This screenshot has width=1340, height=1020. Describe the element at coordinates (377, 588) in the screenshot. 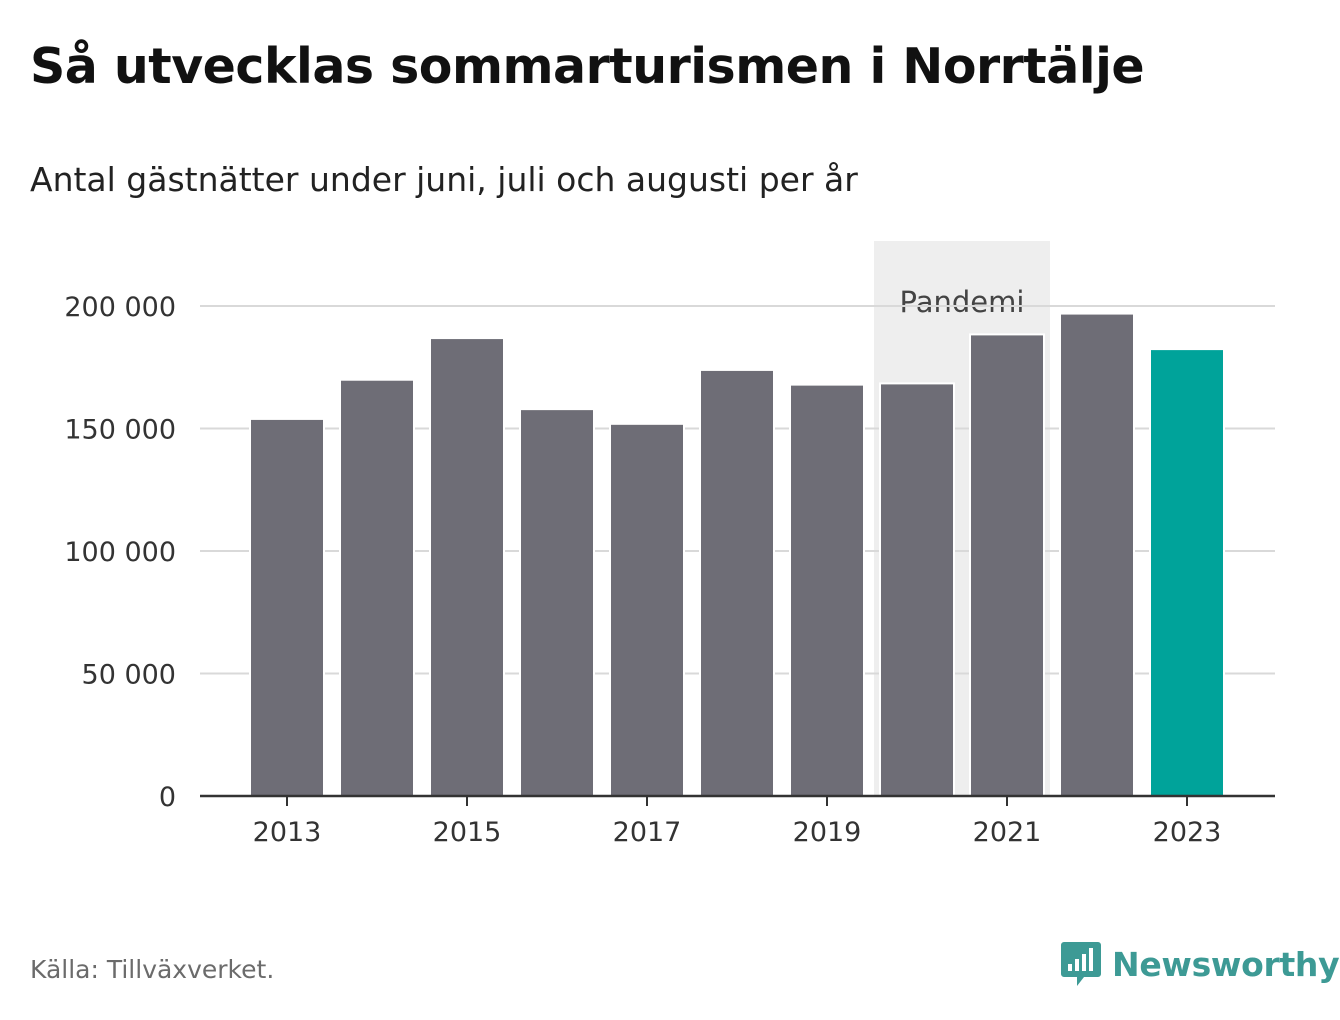

I see `bar-2014` at that location.